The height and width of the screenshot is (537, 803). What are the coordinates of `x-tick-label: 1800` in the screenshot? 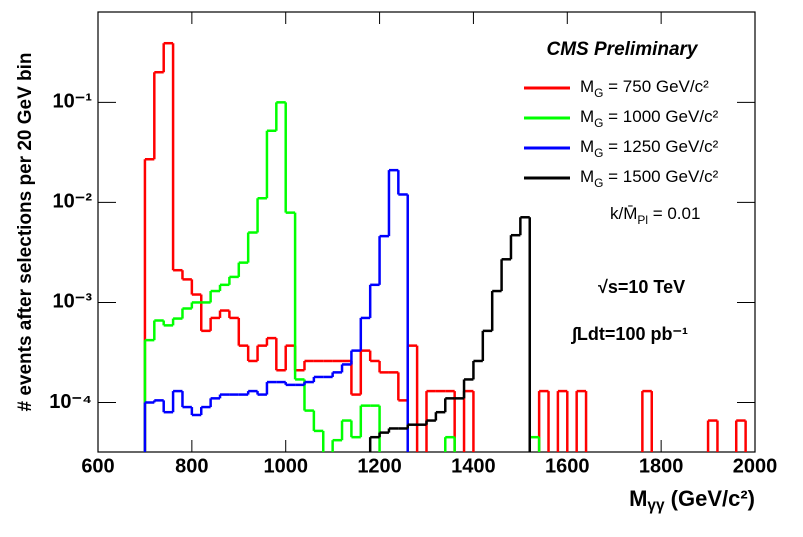 It's located at (661, 466).